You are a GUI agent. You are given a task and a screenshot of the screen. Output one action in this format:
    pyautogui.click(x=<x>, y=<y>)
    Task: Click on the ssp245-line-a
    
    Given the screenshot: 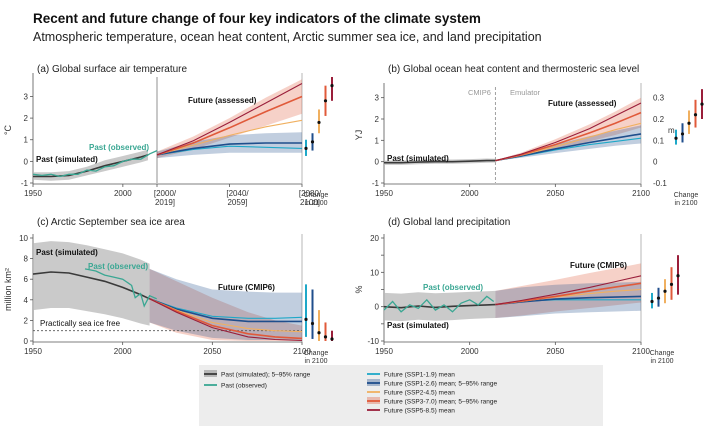 What is the action you would take?
    pyautogui.click(x=229, y=137)
    